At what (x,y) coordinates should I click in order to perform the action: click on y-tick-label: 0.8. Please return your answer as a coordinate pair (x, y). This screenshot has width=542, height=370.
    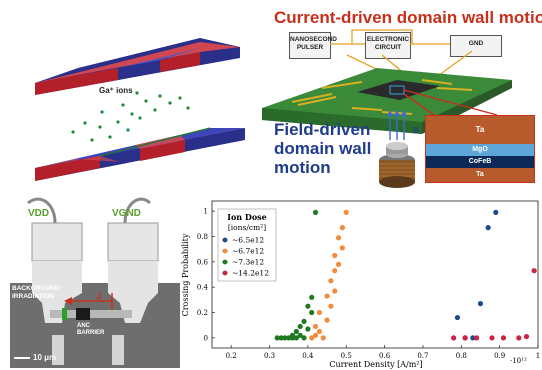
    Looking at the image, I should click on (202, 237).